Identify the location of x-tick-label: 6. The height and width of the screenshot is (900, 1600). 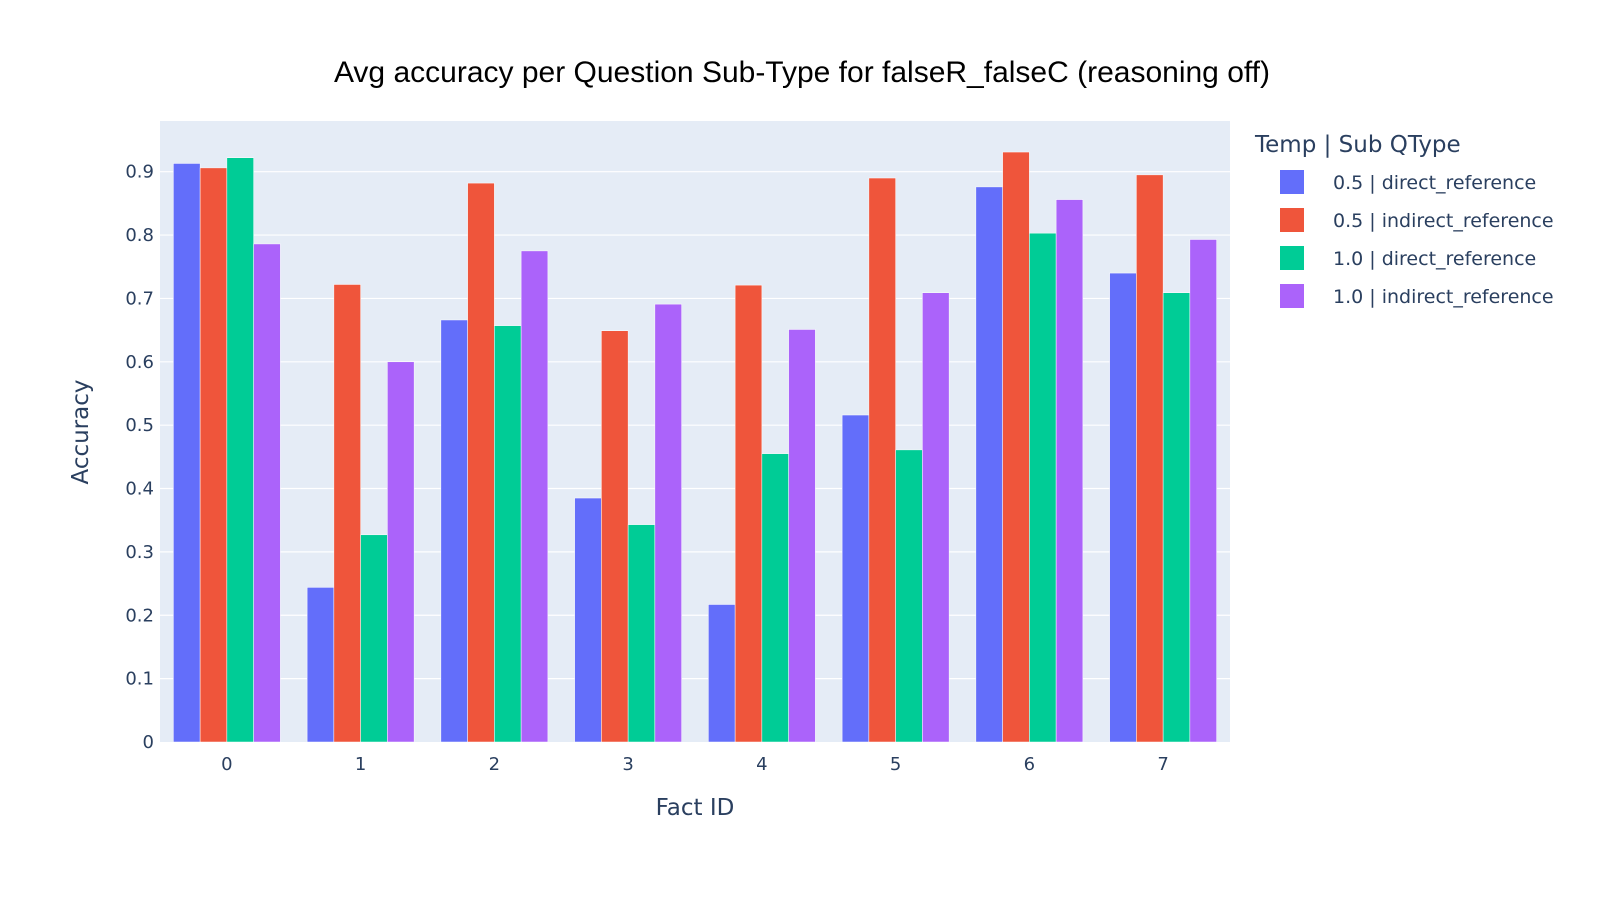
(1029, 764).